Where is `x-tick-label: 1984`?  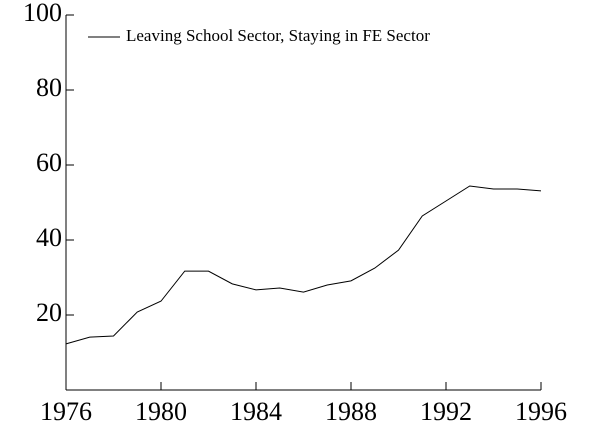 x-tick-label: 1984 is located at coordinates (256, 411).